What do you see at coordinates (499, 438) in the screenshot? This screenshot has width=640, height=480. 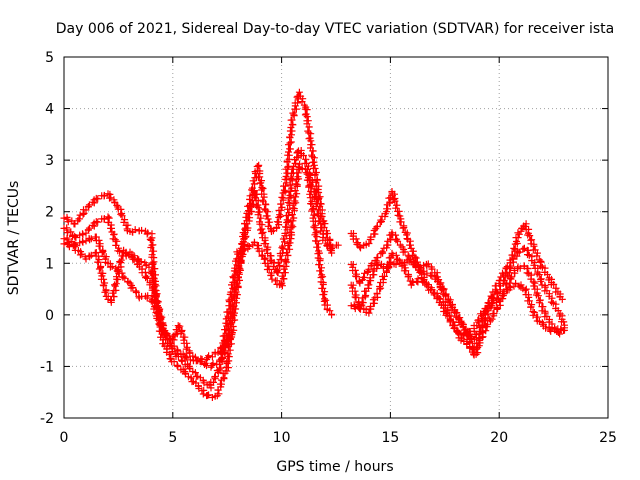 I see `x-tick-label: 20` at bounding box center [499, 438].